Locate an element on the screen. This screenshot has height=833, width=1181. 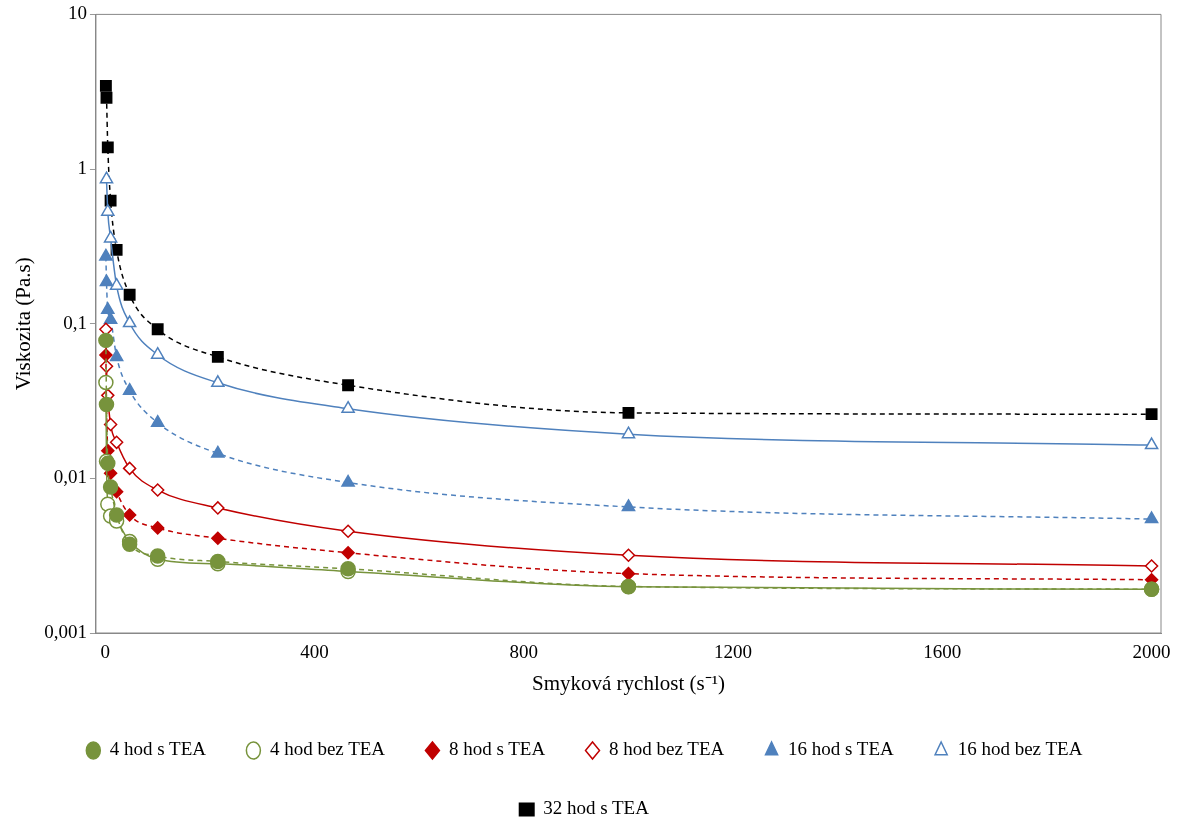
y-axis-title: Viskozita (Pa.s) is located at coordinates (23, 324).